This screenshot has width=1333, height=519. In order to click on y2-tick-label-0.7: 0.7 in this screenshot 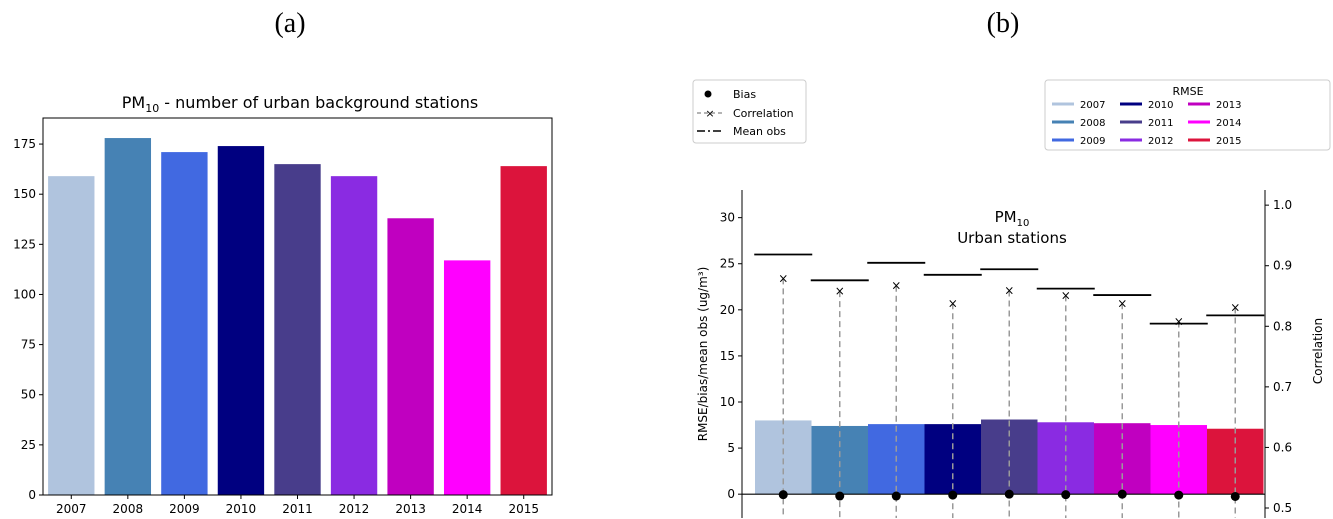, I will do `click(1282, 387)`.